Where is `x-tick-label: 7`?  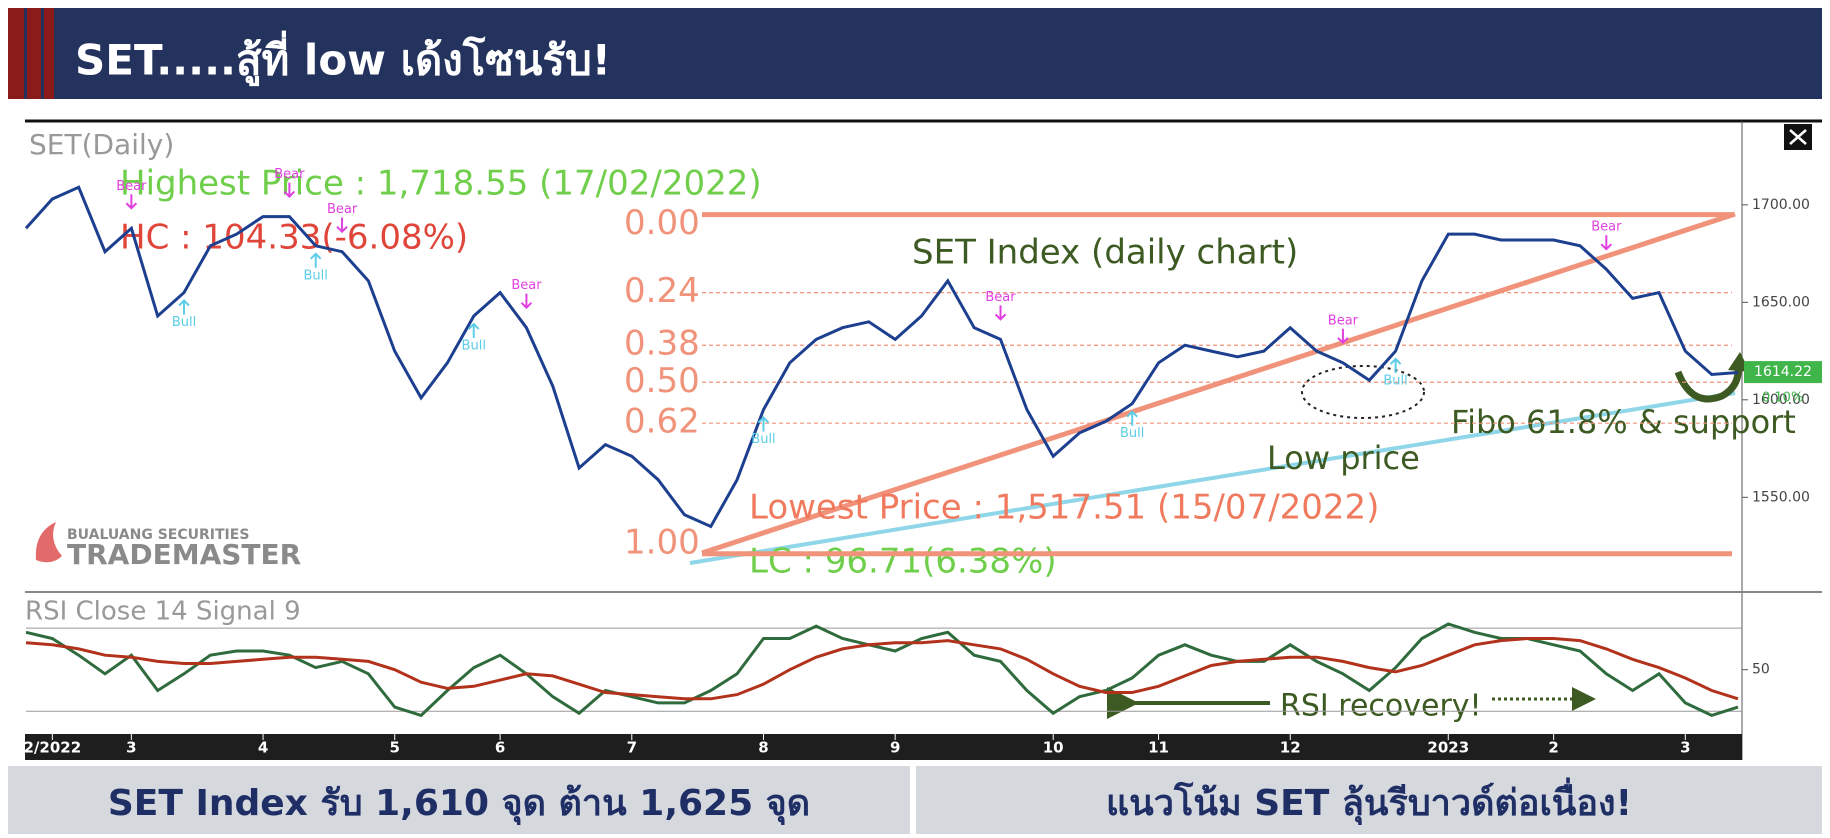 x-tick-label: 7 is located at coordinates (632, 748).